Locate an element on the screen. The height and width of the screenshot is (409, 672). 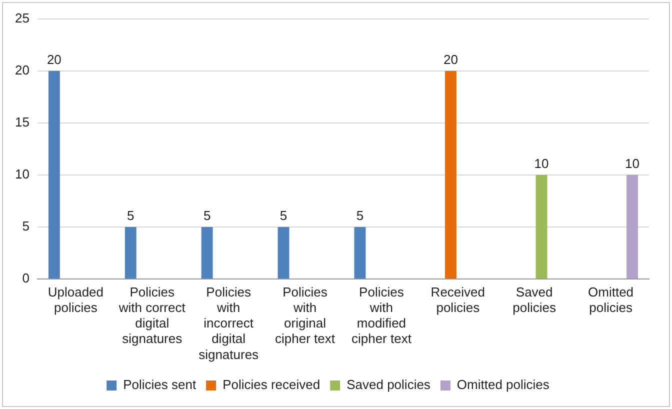
x-tick-label: Policies with incorrect digital signatures is located at coordinates (229, 323).